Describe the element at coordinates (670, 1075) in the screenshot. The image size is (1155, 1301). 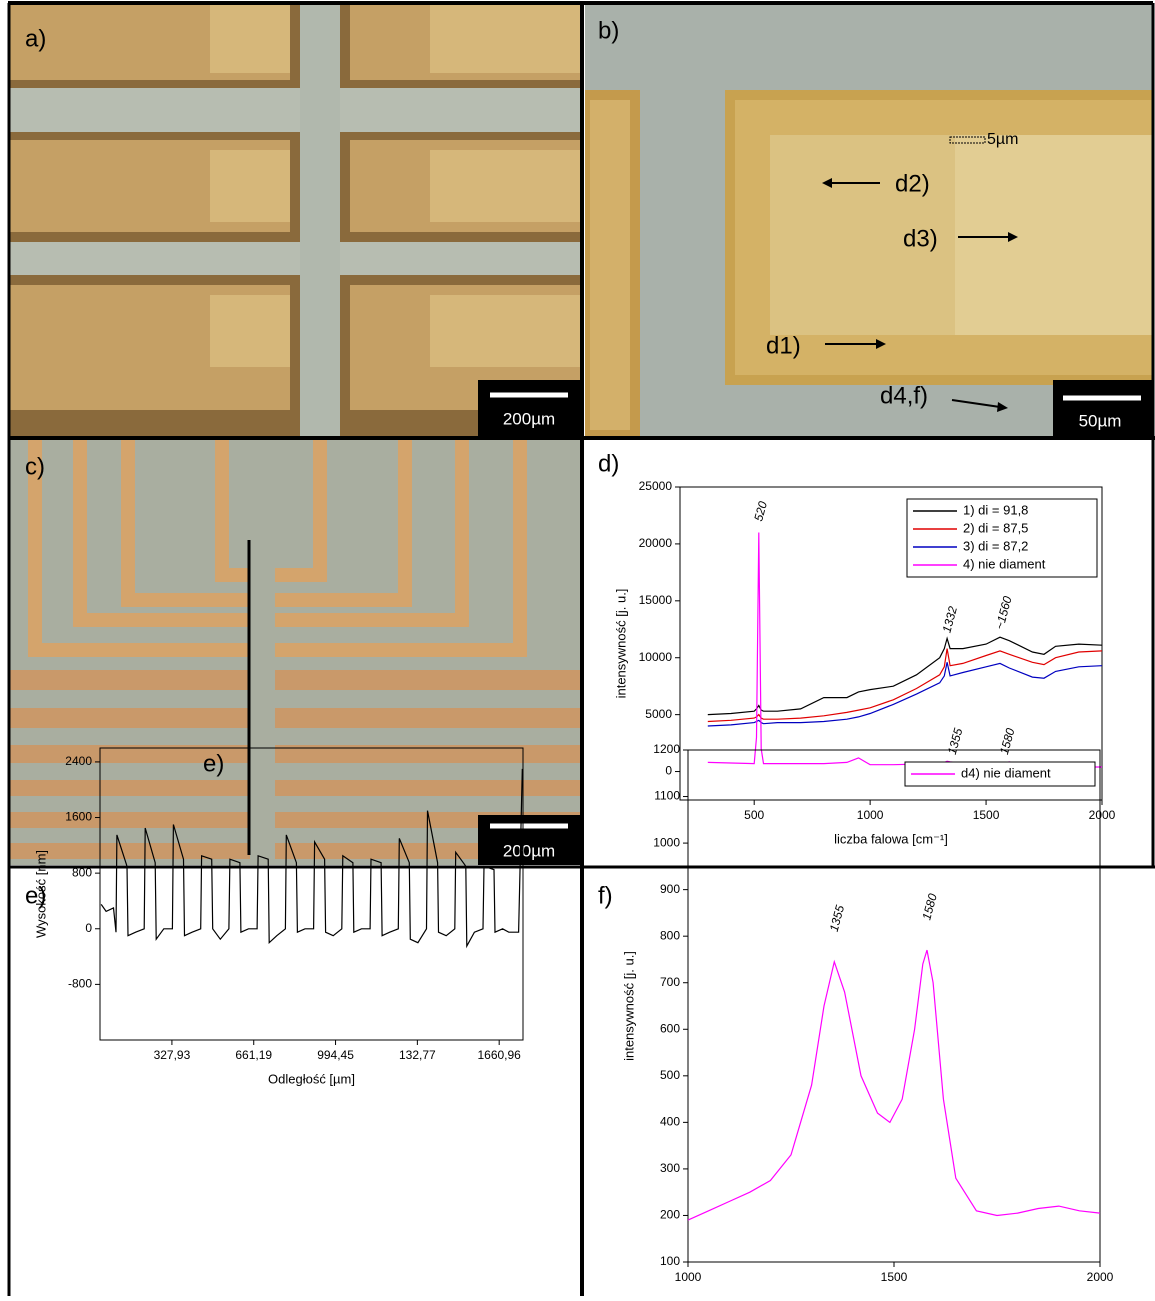
I see `y-tick-label: 500` at that location.